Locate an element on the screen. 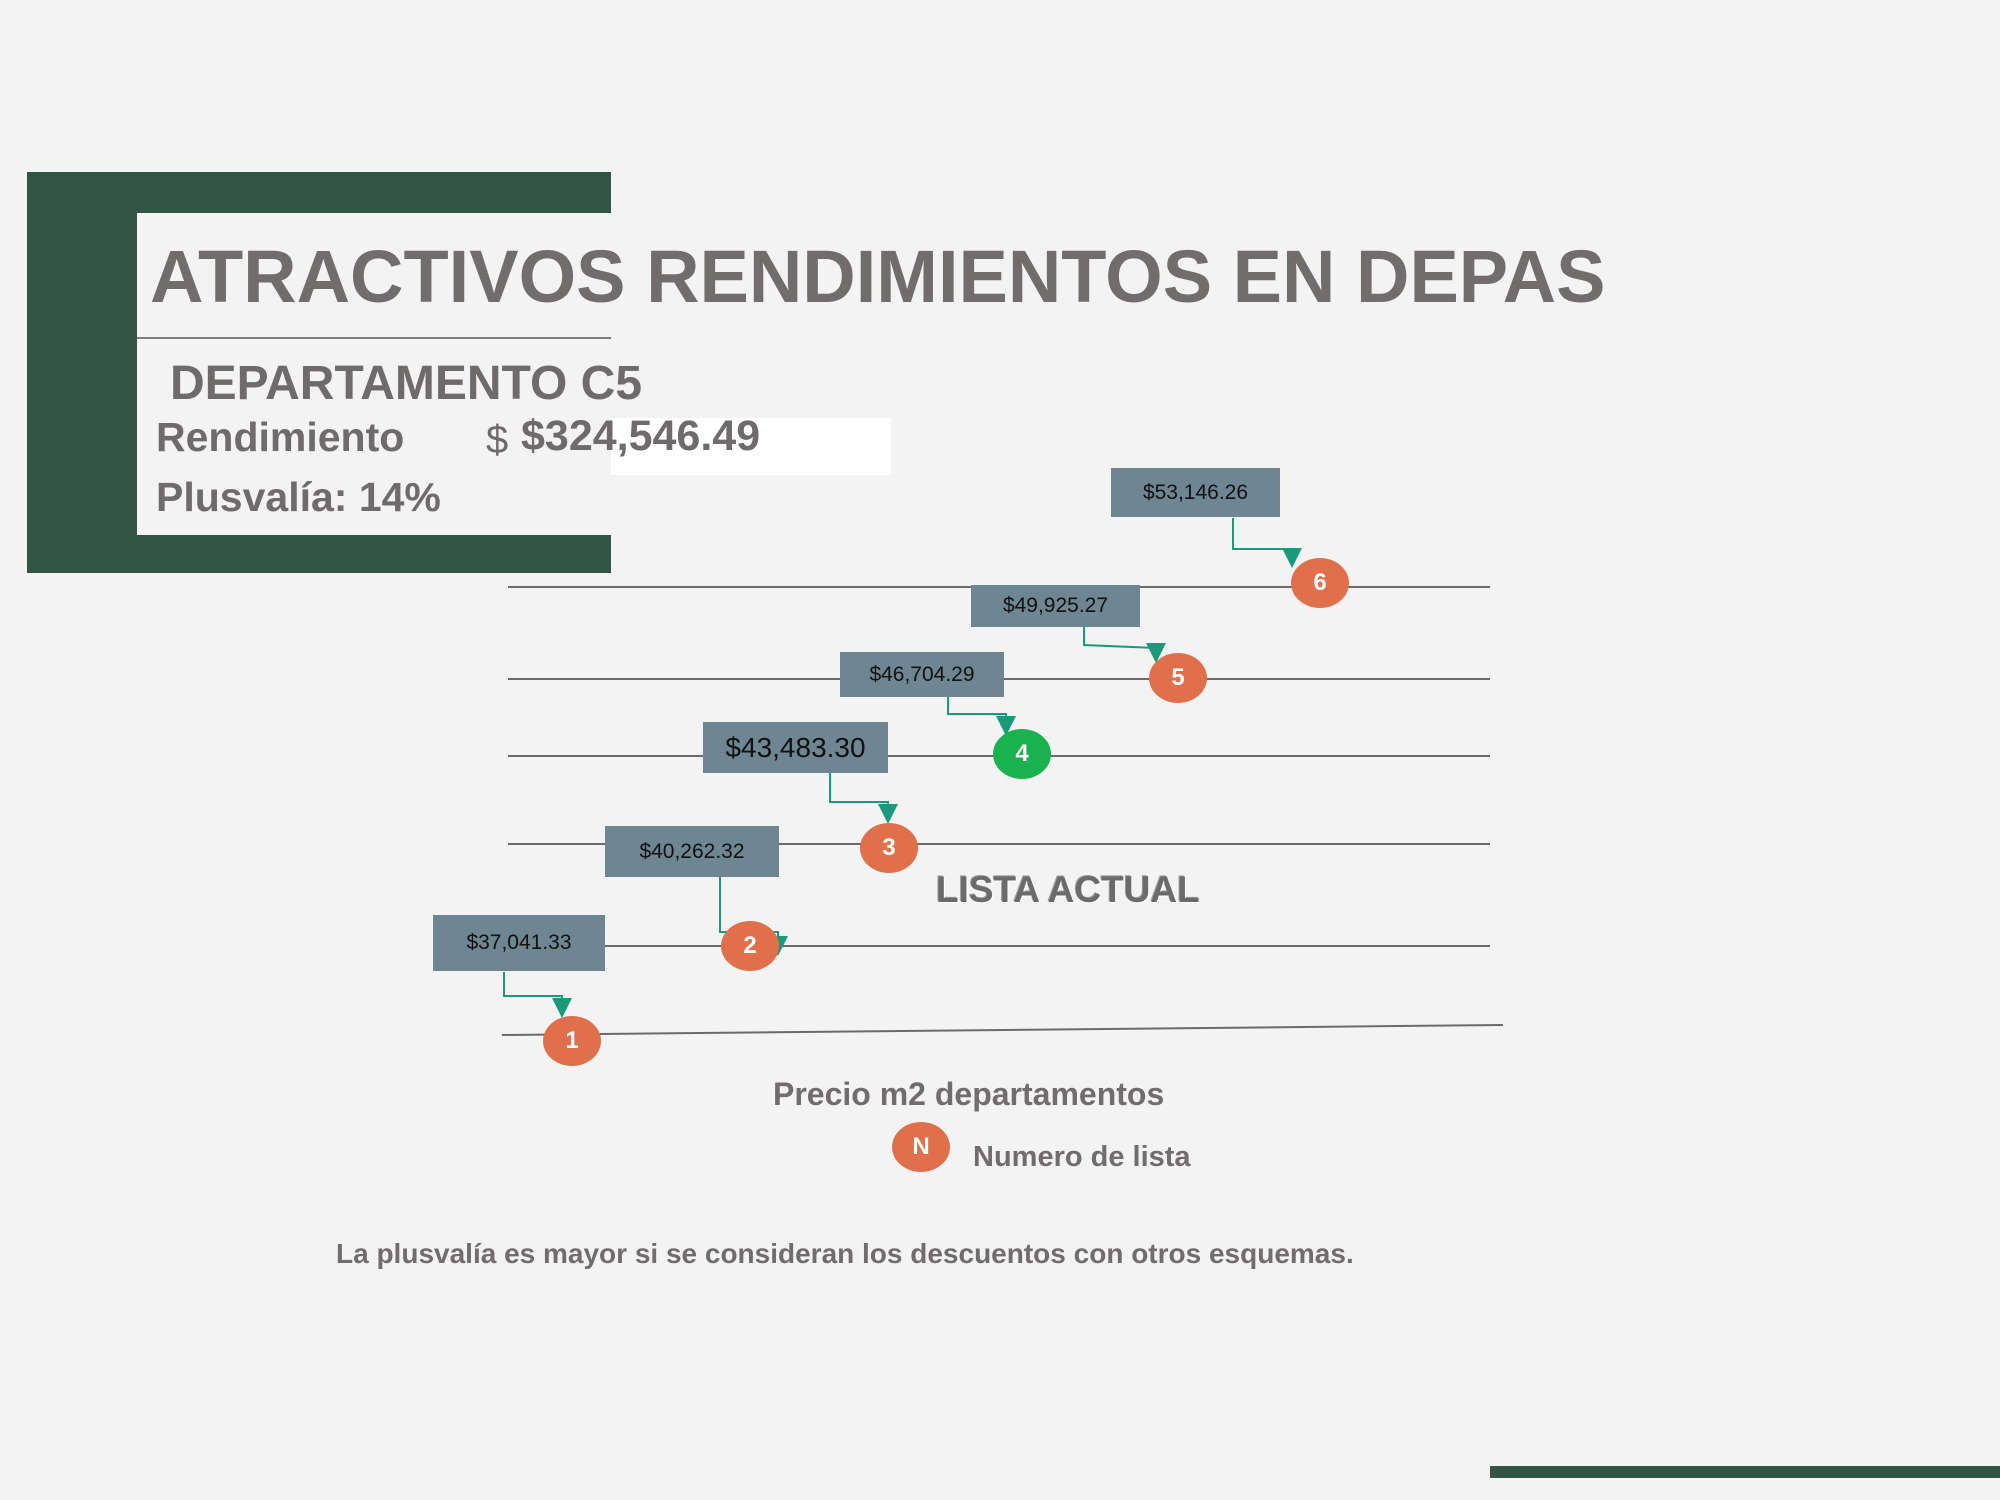 The height and width of the screenshot is (1500, 2000). list-badge-1: 1 is located at coordinates (572, 1041).